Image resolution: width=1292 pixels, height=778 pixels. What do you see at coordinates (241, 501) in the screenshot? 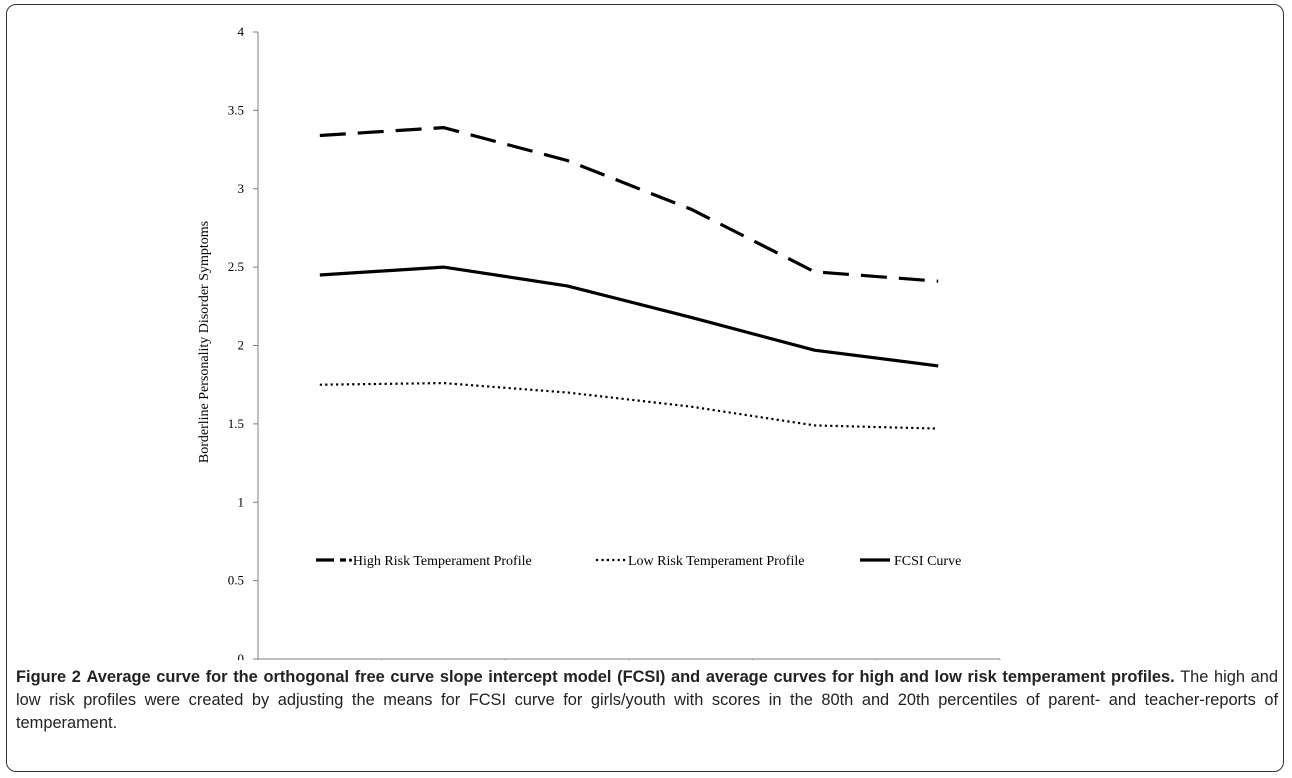
I see `y-tick-label: 1` at bounding box center [241, 501].